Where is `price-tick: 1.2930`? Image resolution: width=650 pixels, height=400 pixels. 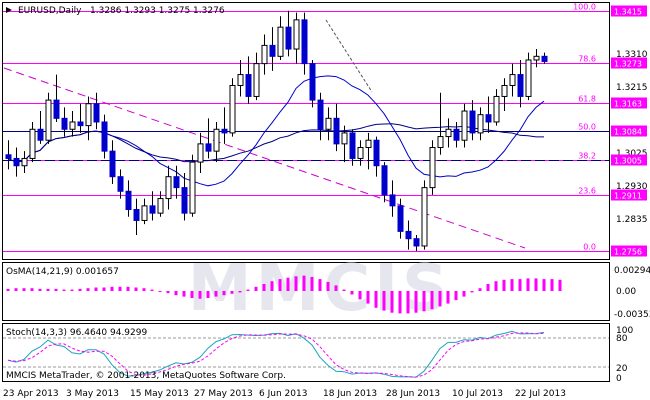
price-tick: 1.2930 is located at coordinates (632, 187).